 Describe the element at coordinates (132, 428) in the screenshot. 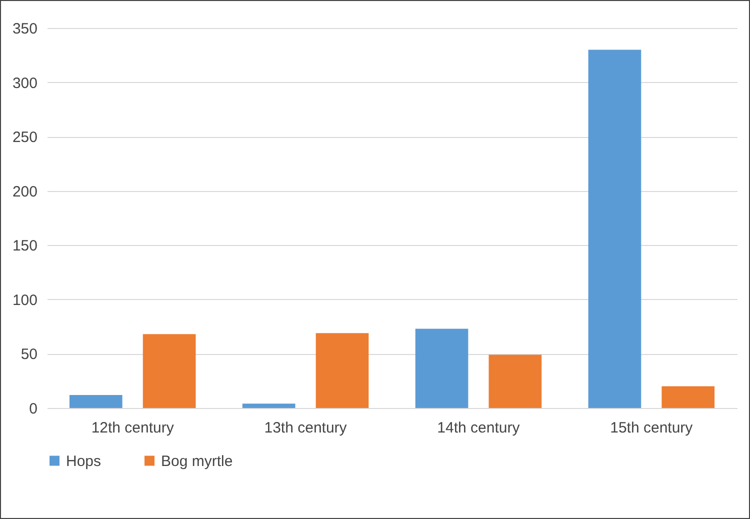

I see `x-tick-label: 12th century` at that location.